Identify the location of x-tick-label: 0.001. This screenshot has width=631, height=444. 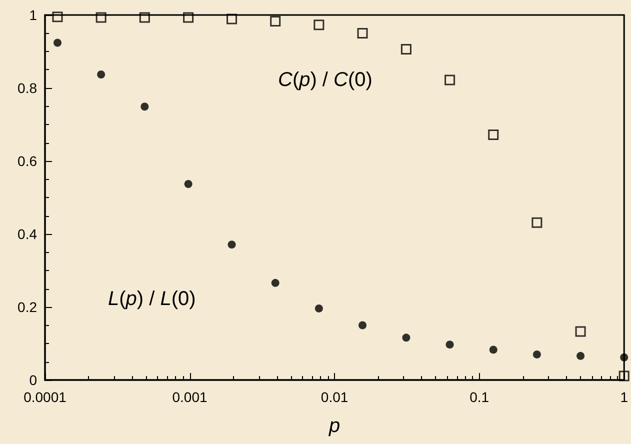
(190, 397).